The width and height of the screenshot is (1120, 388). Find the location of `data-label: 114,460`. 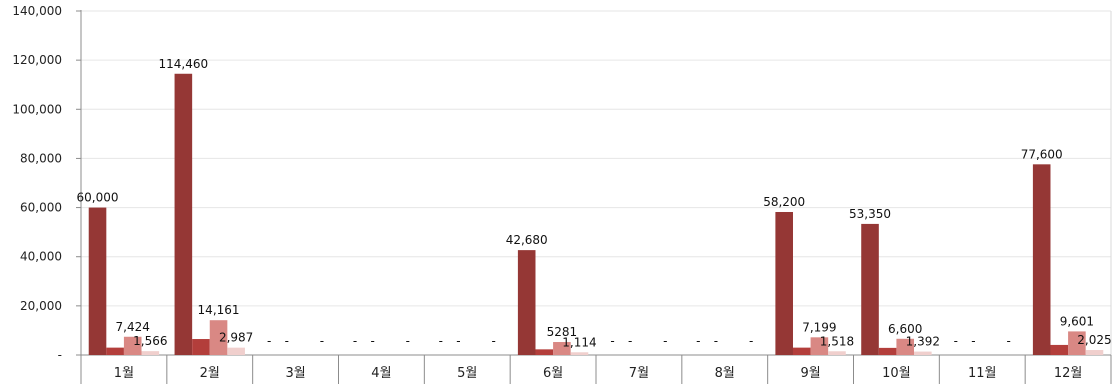

data-label: 114,460 is located at coordinates (184, 64).